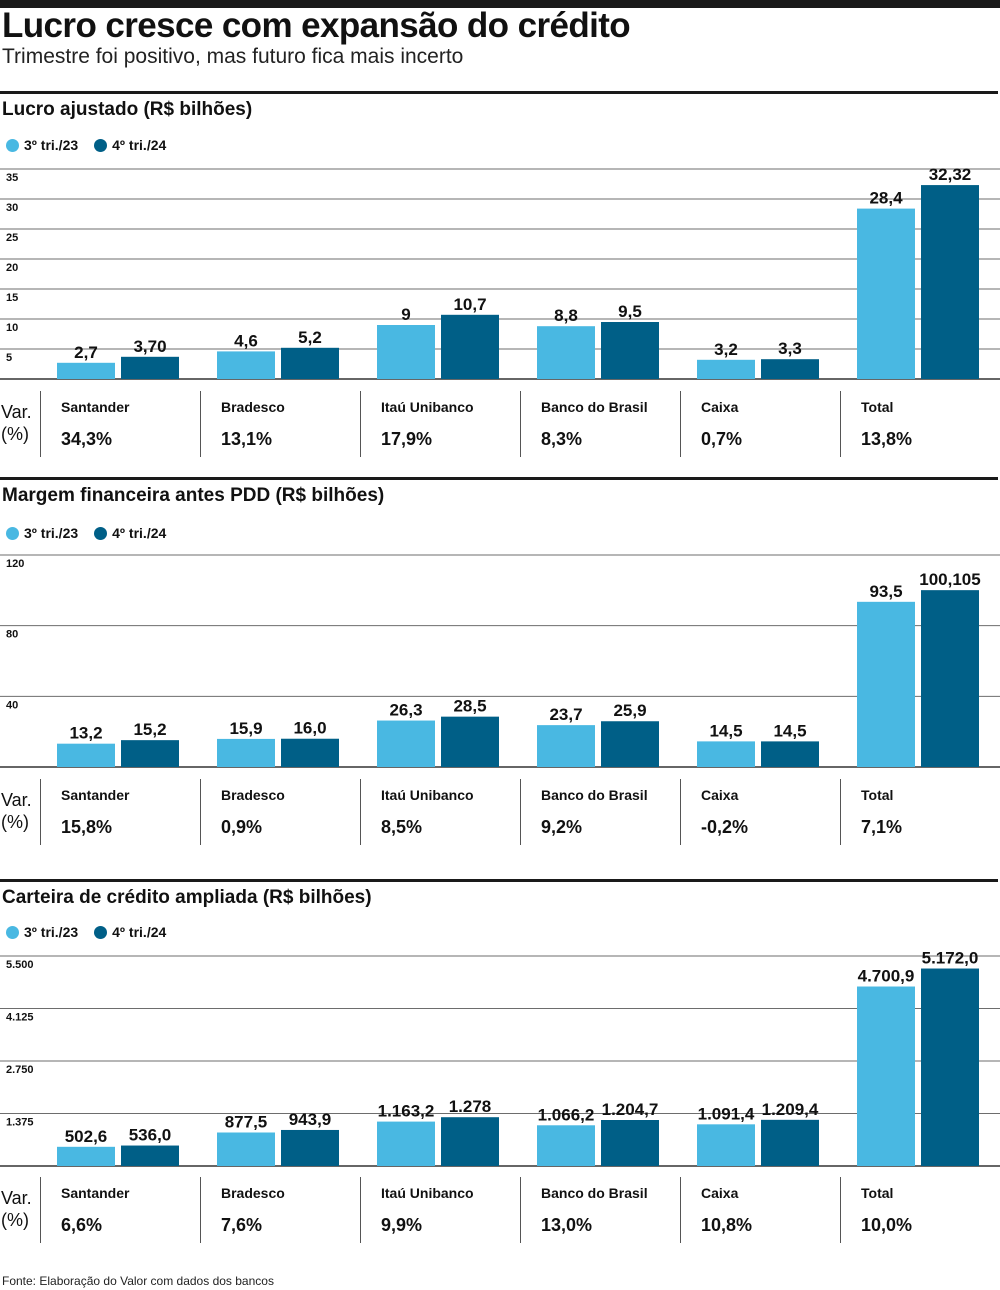 Image resolution: width=1000 pixels, height=1290 pixels. I want to click on variation-cell-bradesco: Bradesco 7,6%, so click(280, 1210).